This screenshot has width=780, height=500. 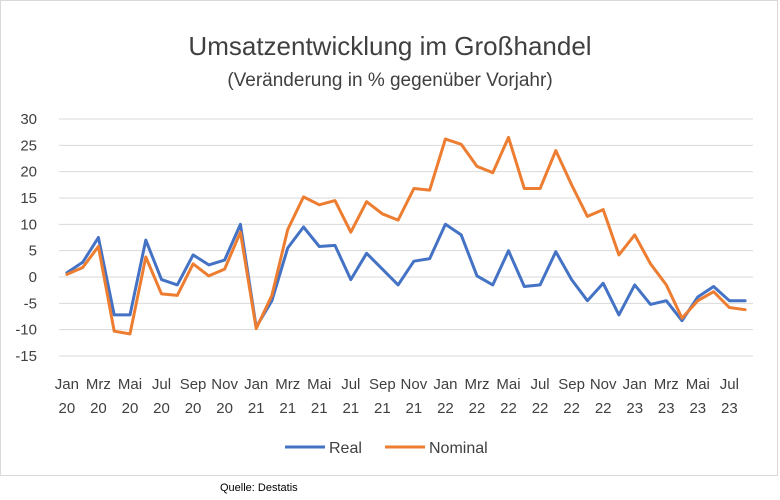 What do you see at coordinates (476, 396) in the screenshot?
I see `x-tick-label: Mrz 22` at bounding box center [476, 396].